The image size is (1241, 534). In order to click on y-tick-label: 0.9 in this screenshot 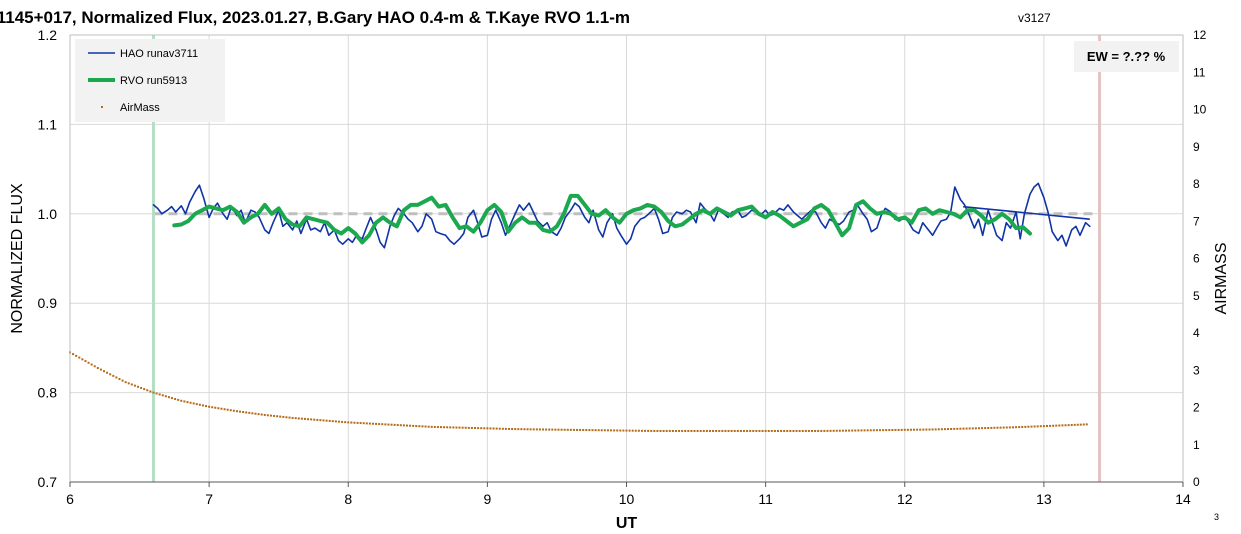, I will do `click(48, 303)`.